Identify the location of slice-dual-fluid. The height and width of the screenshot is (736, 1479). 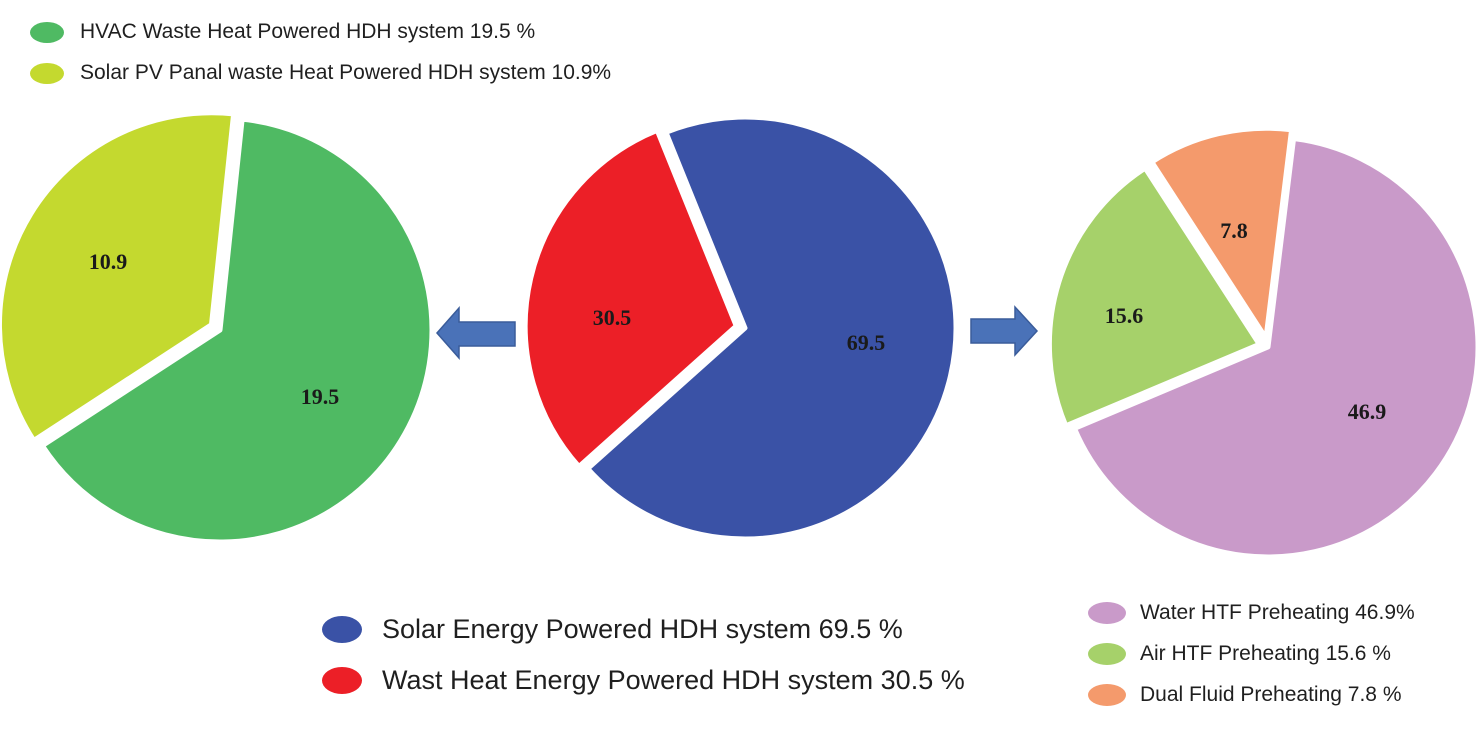
(1222, 233).